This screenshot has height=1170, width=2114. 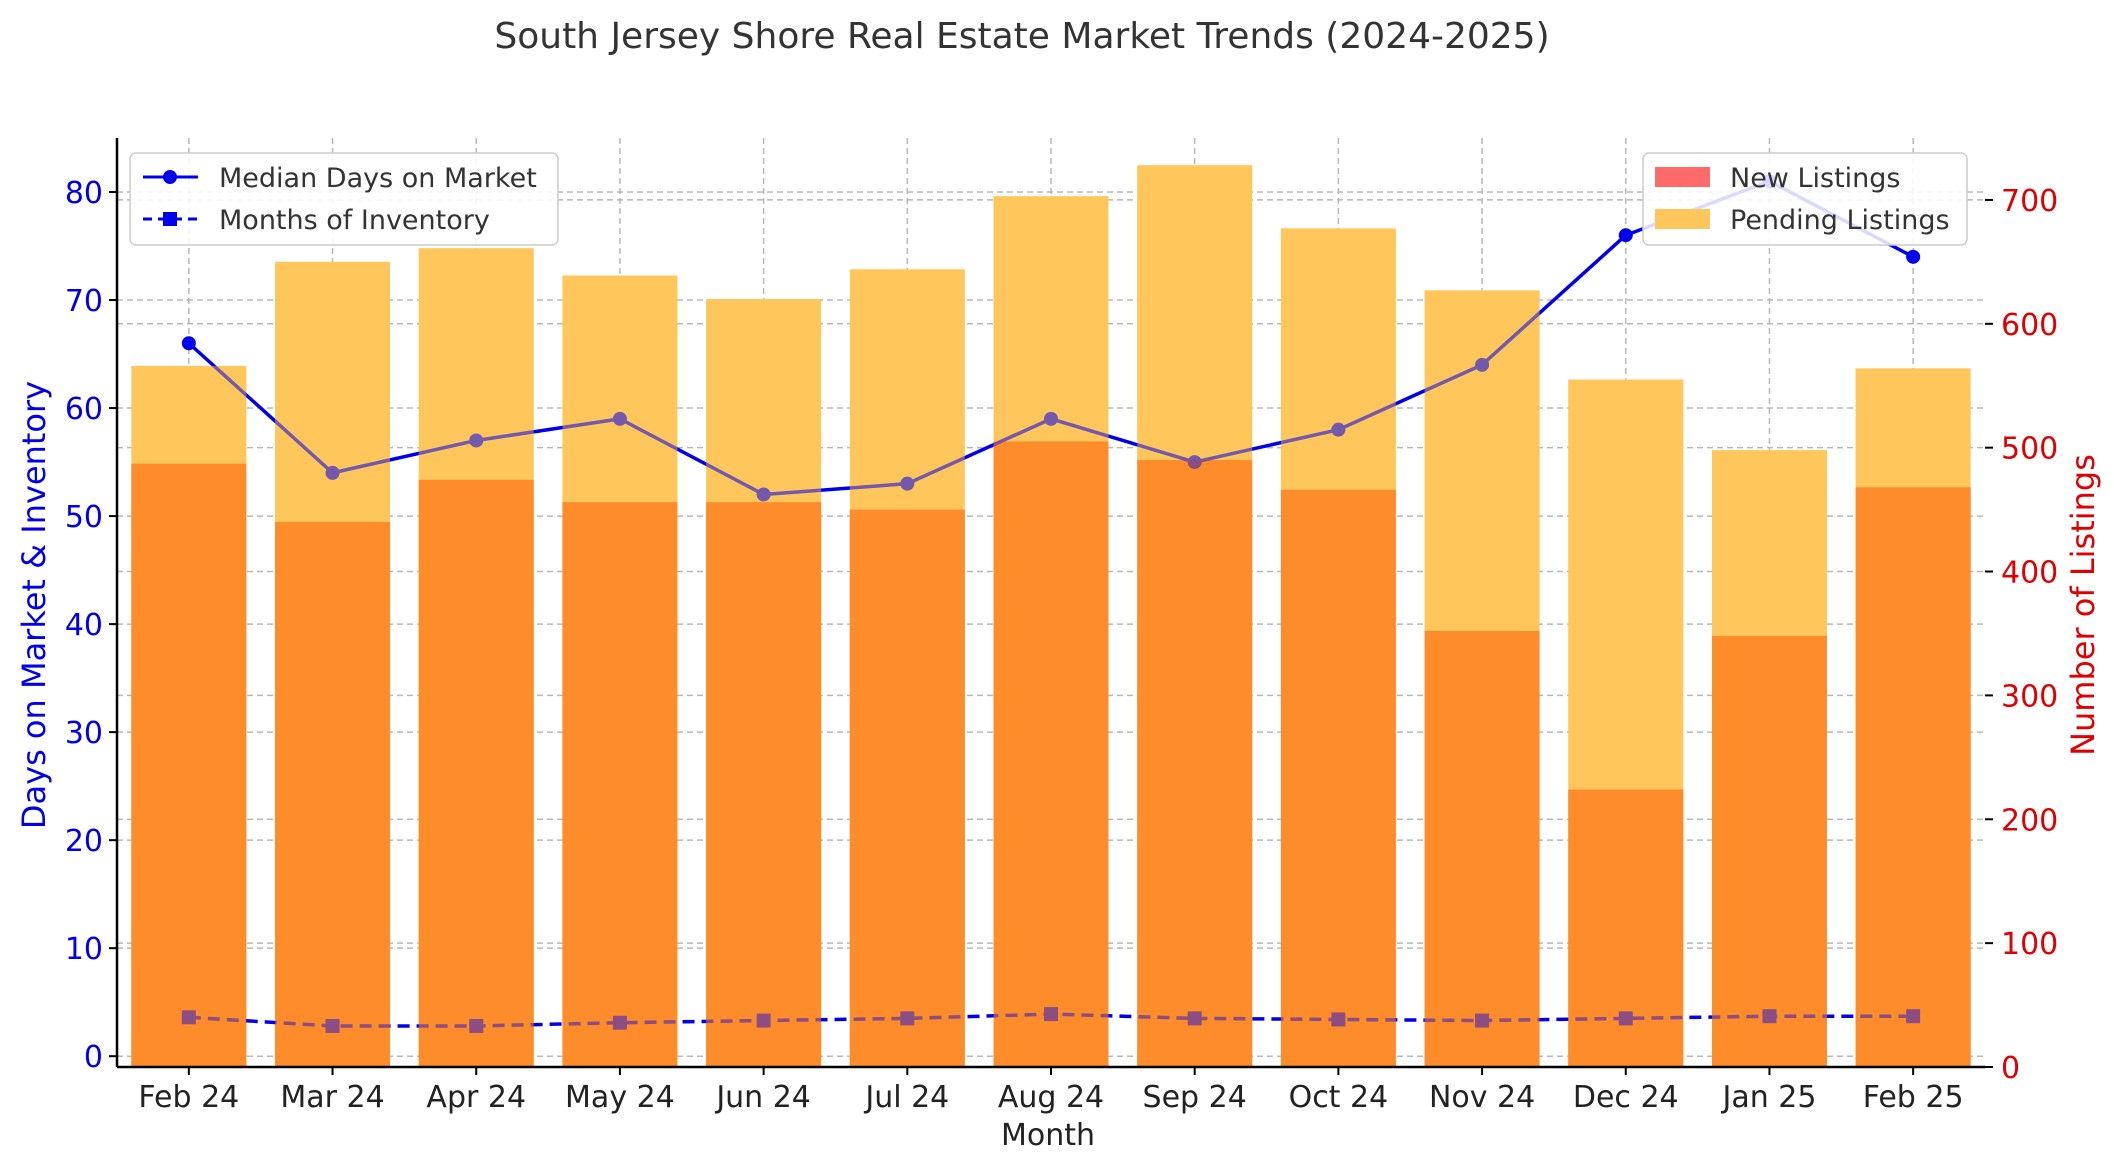 What do you see at coordinates (354, 220) in the screenshot?
I see `legend-inventory-label: Months of Inventory` at bounding box center [354, 220].